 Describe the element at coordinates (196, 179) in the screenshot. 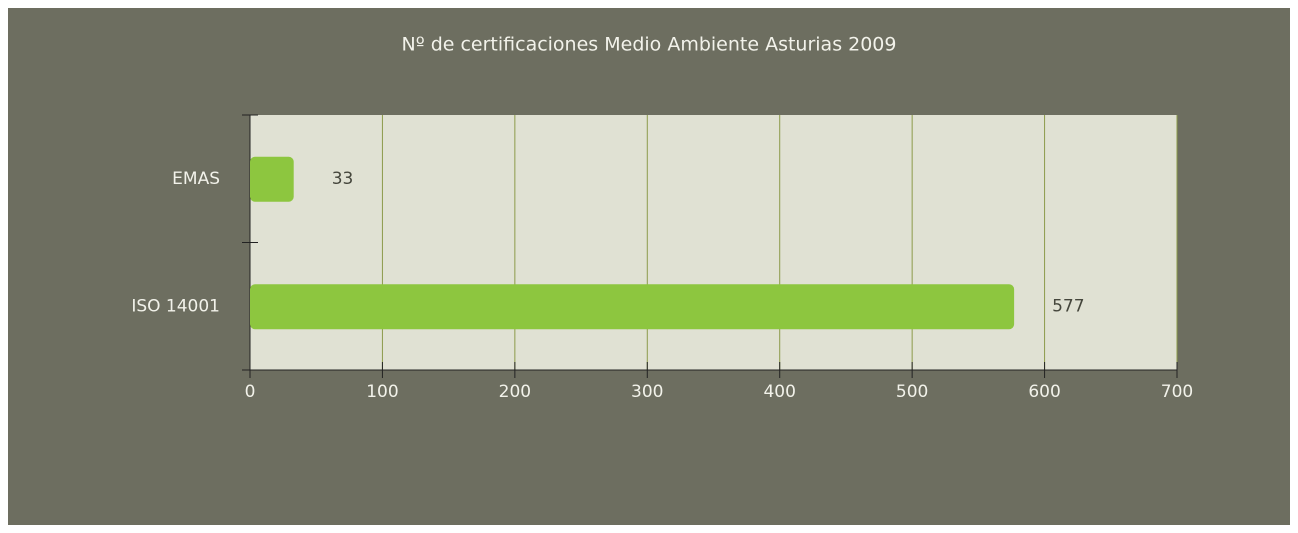

I see `y-tick-label: EMAS` at that location.